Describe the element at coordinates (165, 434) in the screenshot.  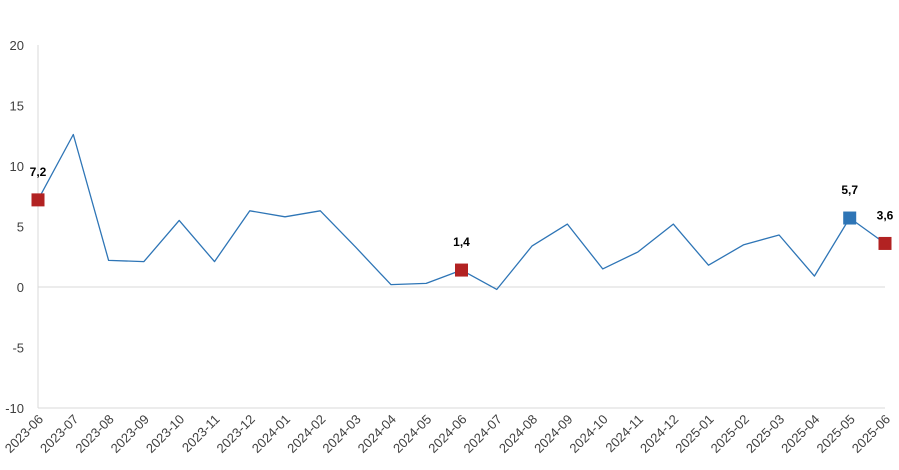
I see `x-tick-label: 2023-10` at that location.